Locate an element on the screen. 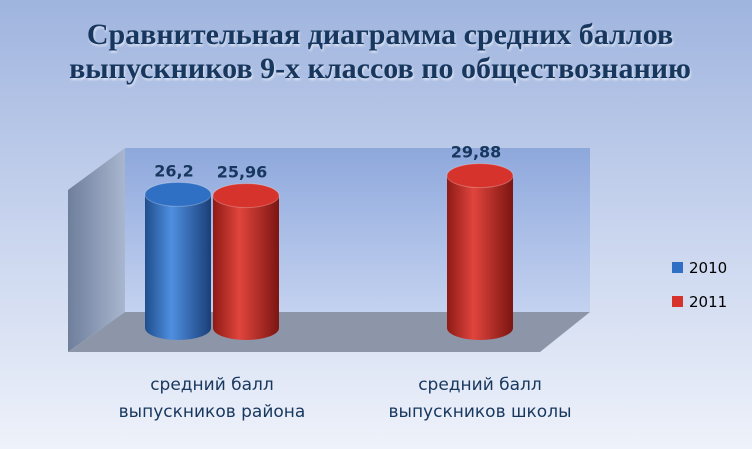 The image size is (752, 449). data-label: 26,2 is located at coordinates (173, 170).